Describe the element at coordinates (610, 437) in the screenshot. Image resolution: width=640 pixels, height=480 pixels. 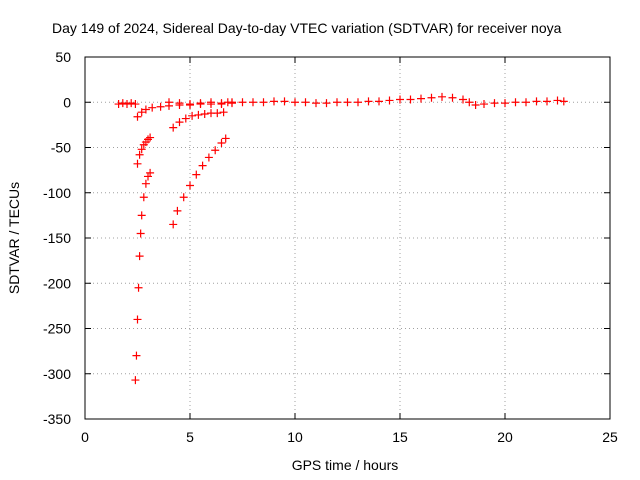
I see `x-tick-label: 25` at that location.